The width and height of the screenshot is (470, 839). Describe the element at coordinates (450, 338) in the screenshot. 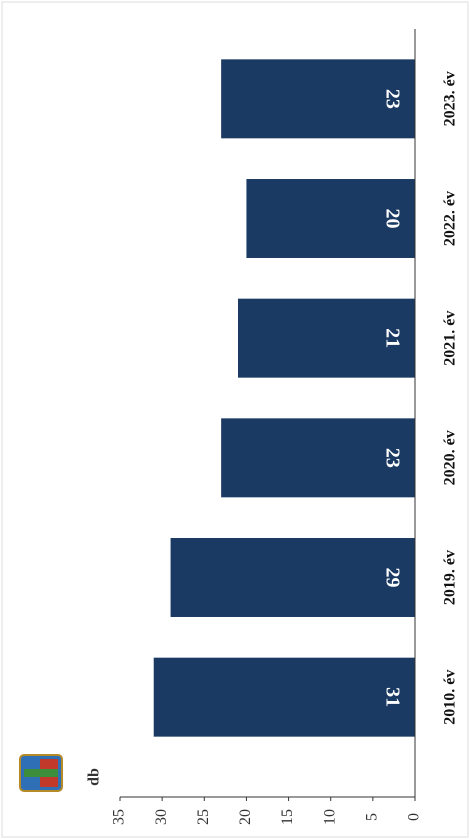

I see `x-tick-label: 2021. év` at that location.